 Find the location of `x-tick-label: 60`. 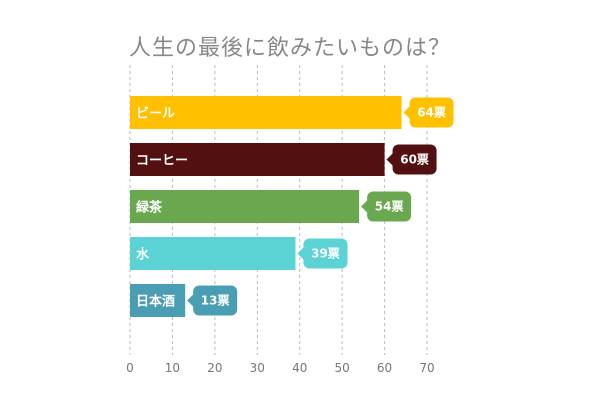

x-tick-label: 60 is located at coordinates (384, 368).